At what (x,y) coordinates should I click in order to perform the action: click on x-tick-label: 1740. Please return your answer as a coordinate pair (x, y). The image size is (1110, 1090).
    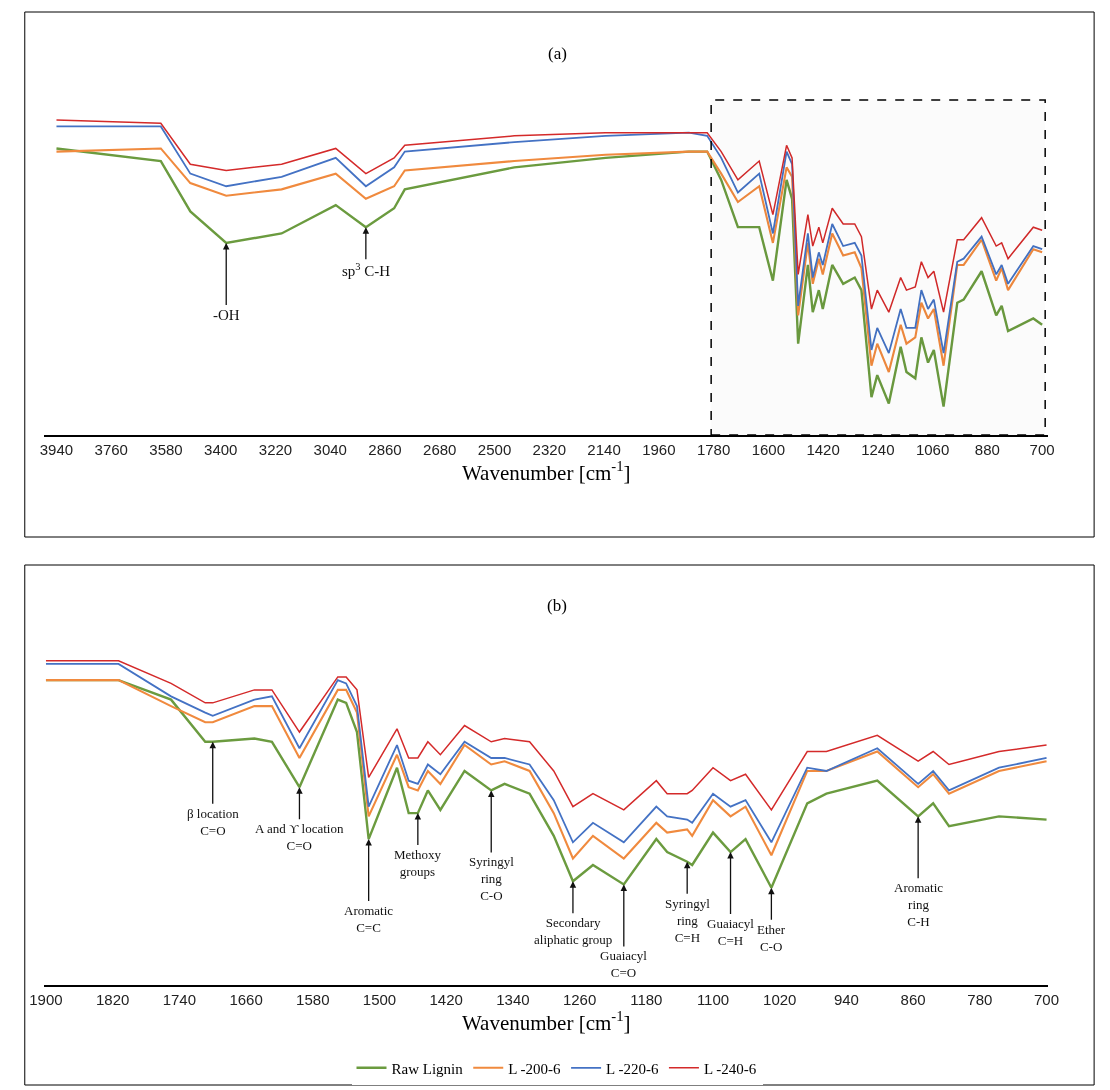
    Looking at the image, I should click on (179, 999).